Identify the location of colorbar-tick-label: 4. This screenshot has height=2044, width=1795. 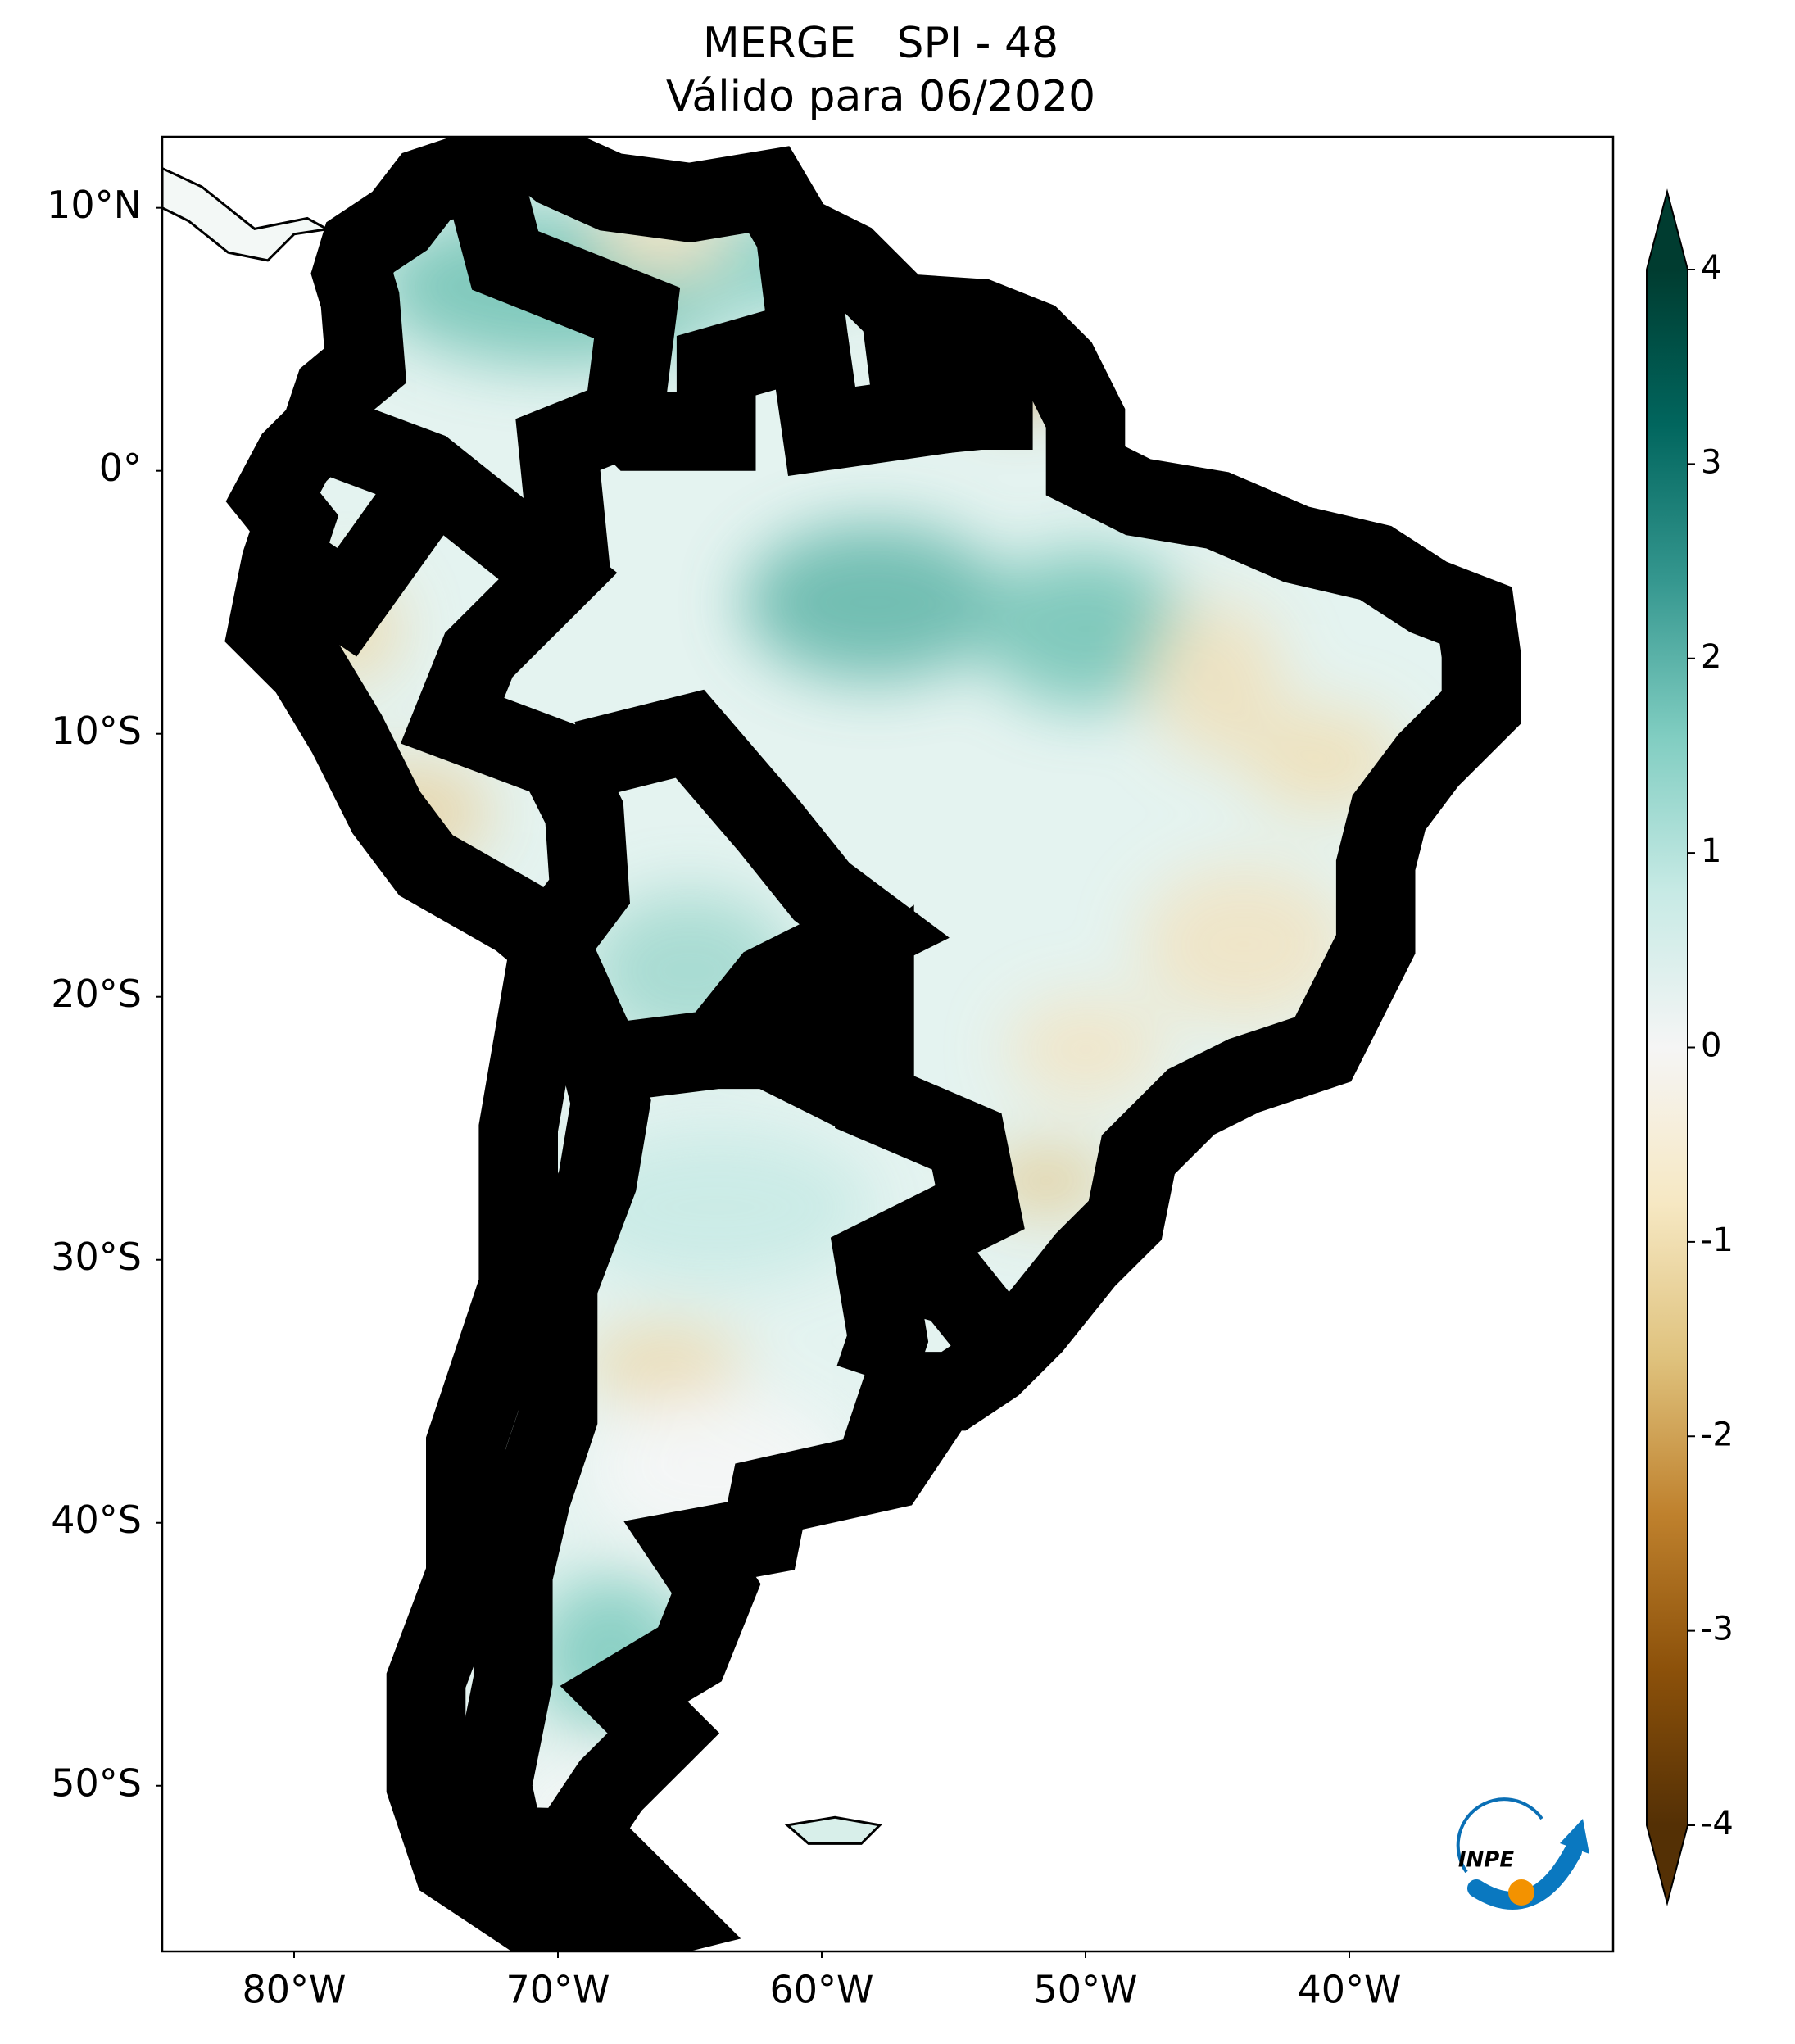
(1711, 268).